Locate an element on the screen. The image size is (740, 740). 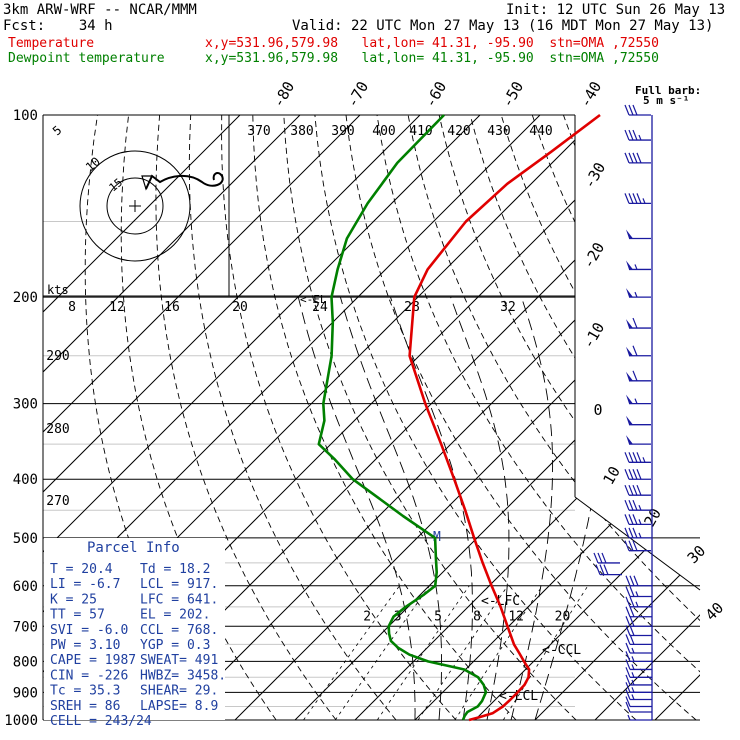
theta-label: 420 is located at coordinates (458, 131).